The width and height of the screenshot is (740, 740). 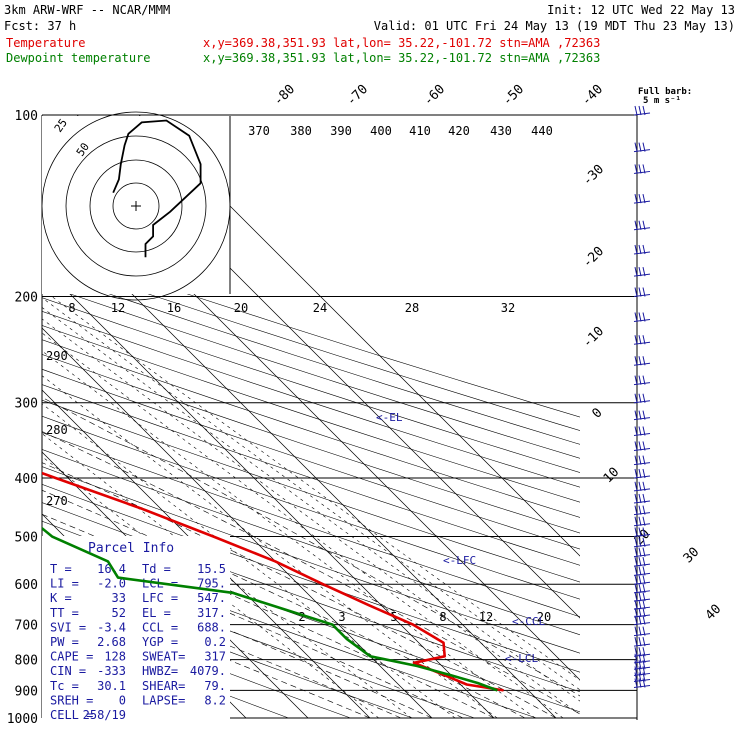 I want to click on lcl-marker: <-LCL, so click(x=521, y=658).